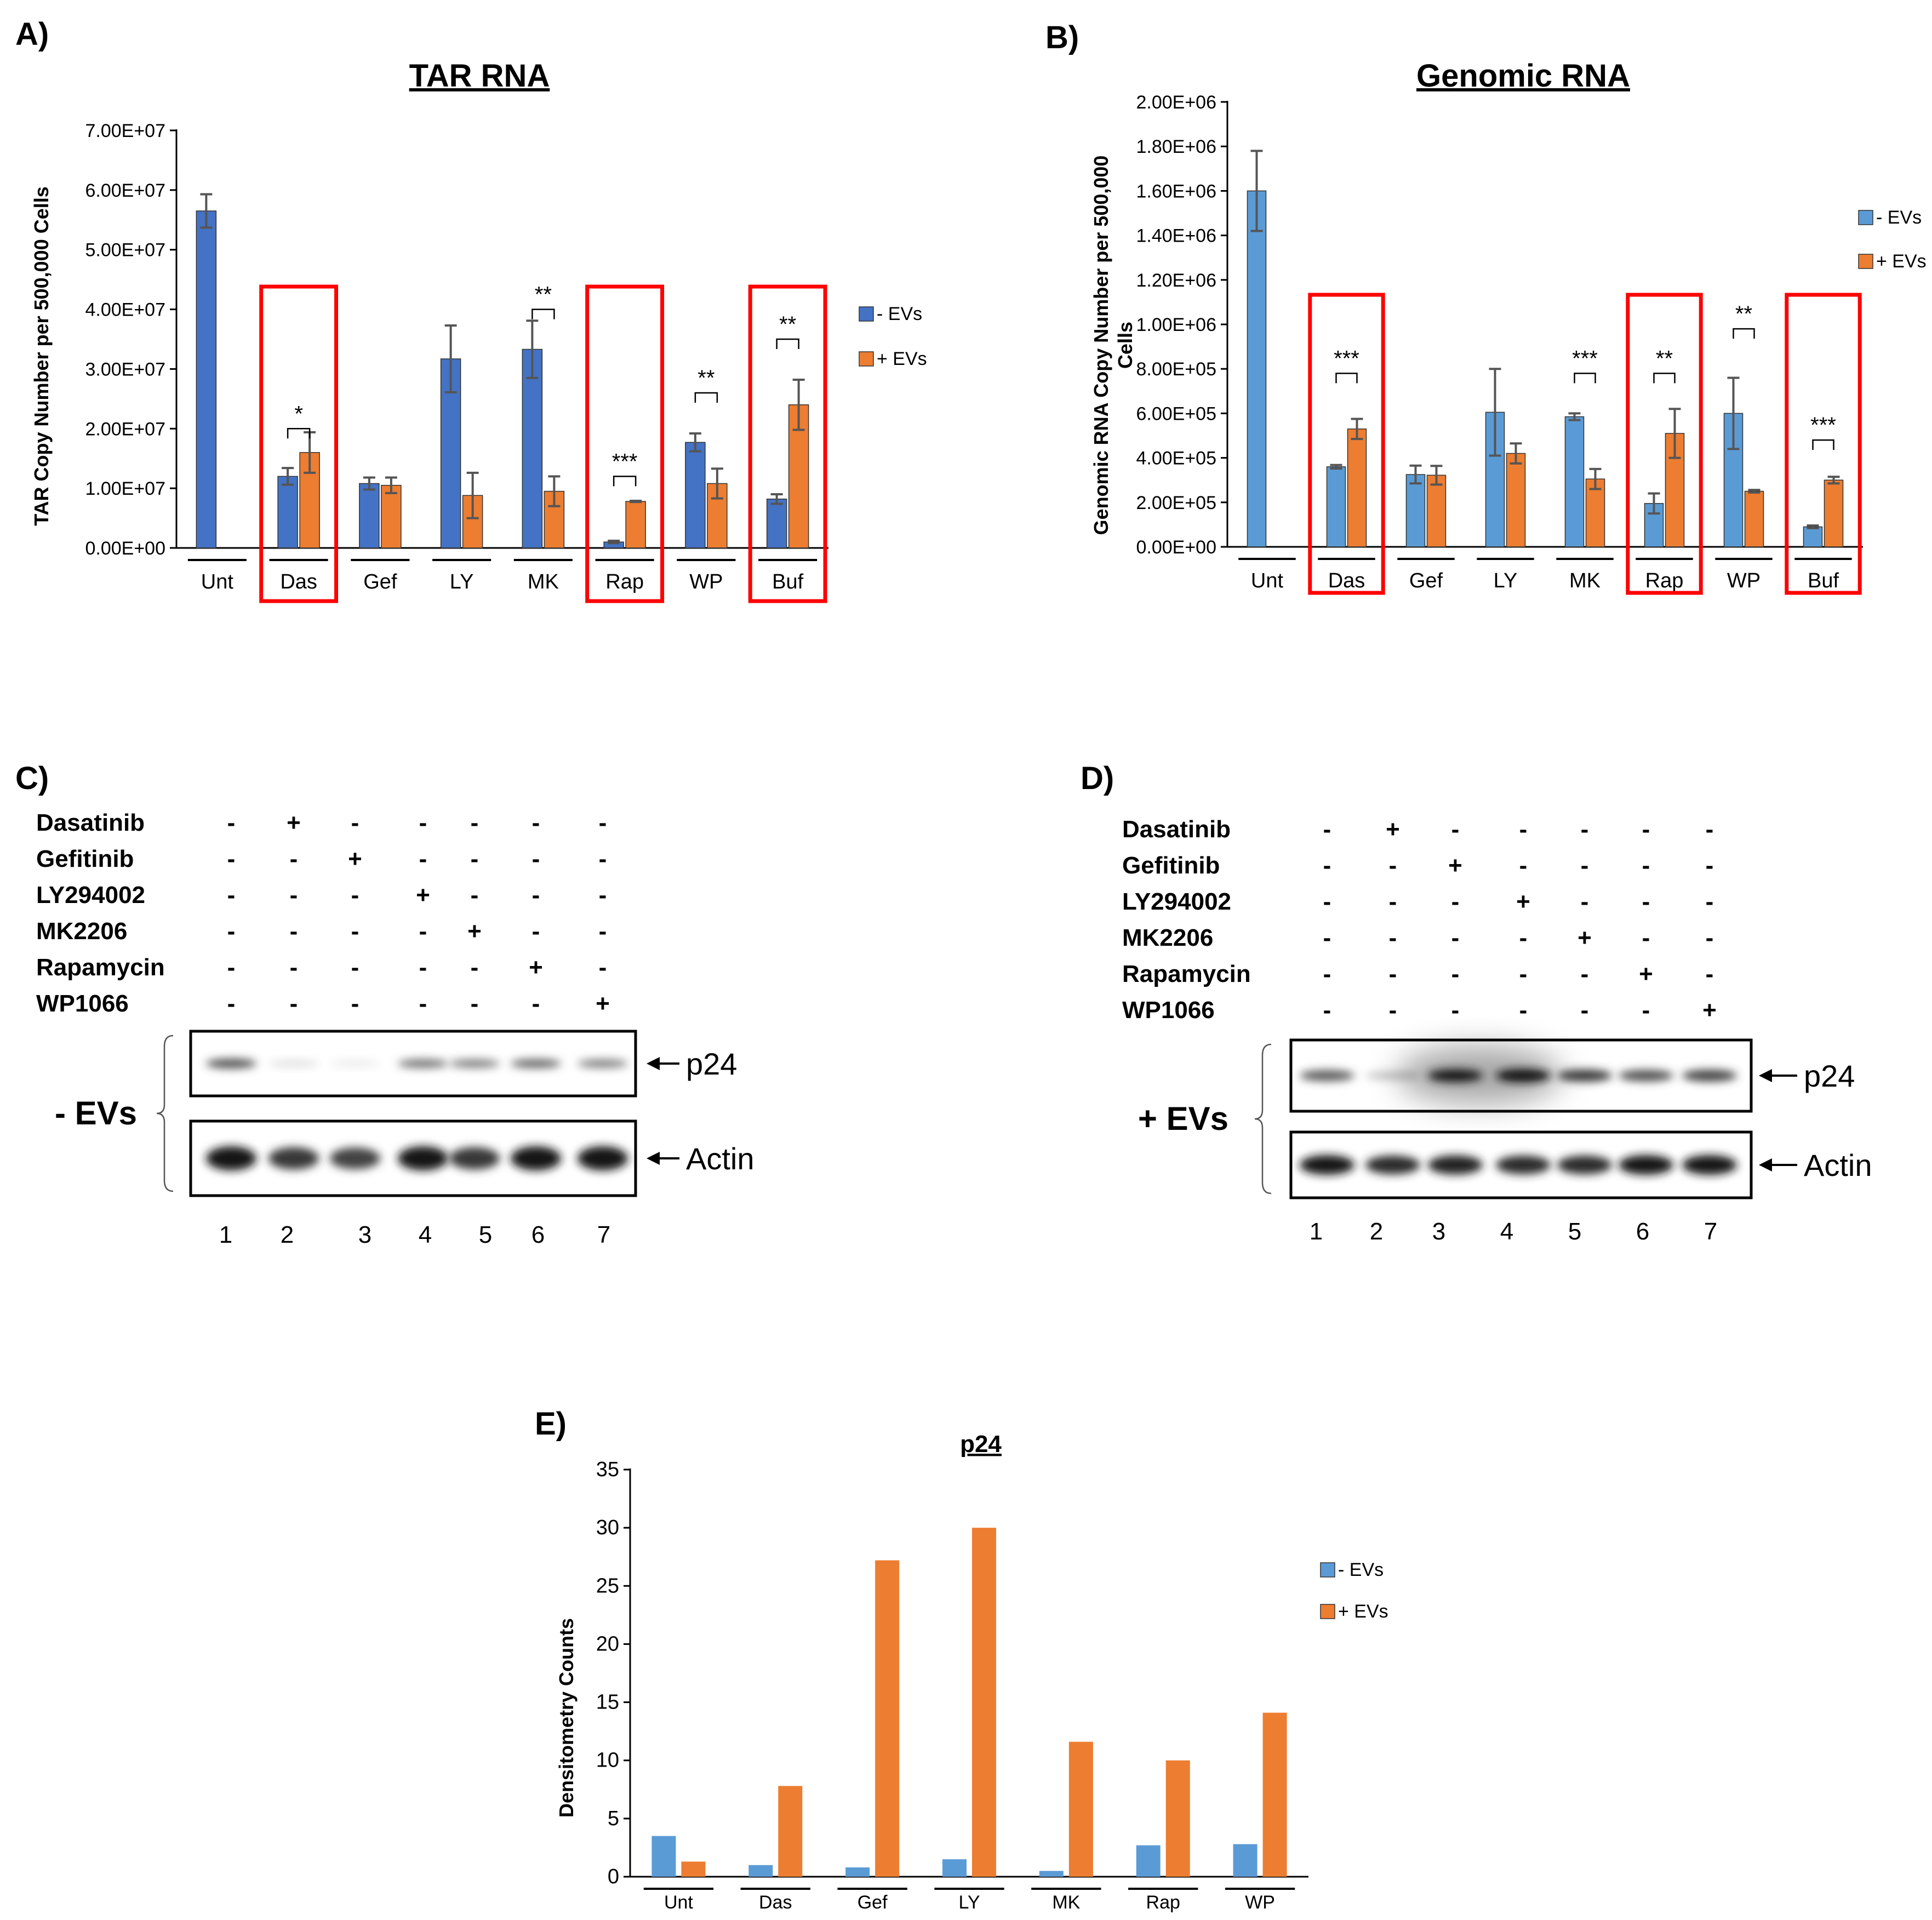  What do you see at coordinates (1176, 547) in the screenshot?
I see `chart-b-ytick-label: 0.00E+00` at bounding box center [1176, 547].